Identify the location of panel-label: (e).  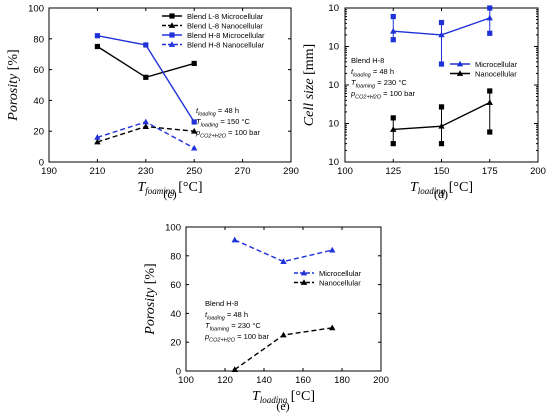
(282, 406).